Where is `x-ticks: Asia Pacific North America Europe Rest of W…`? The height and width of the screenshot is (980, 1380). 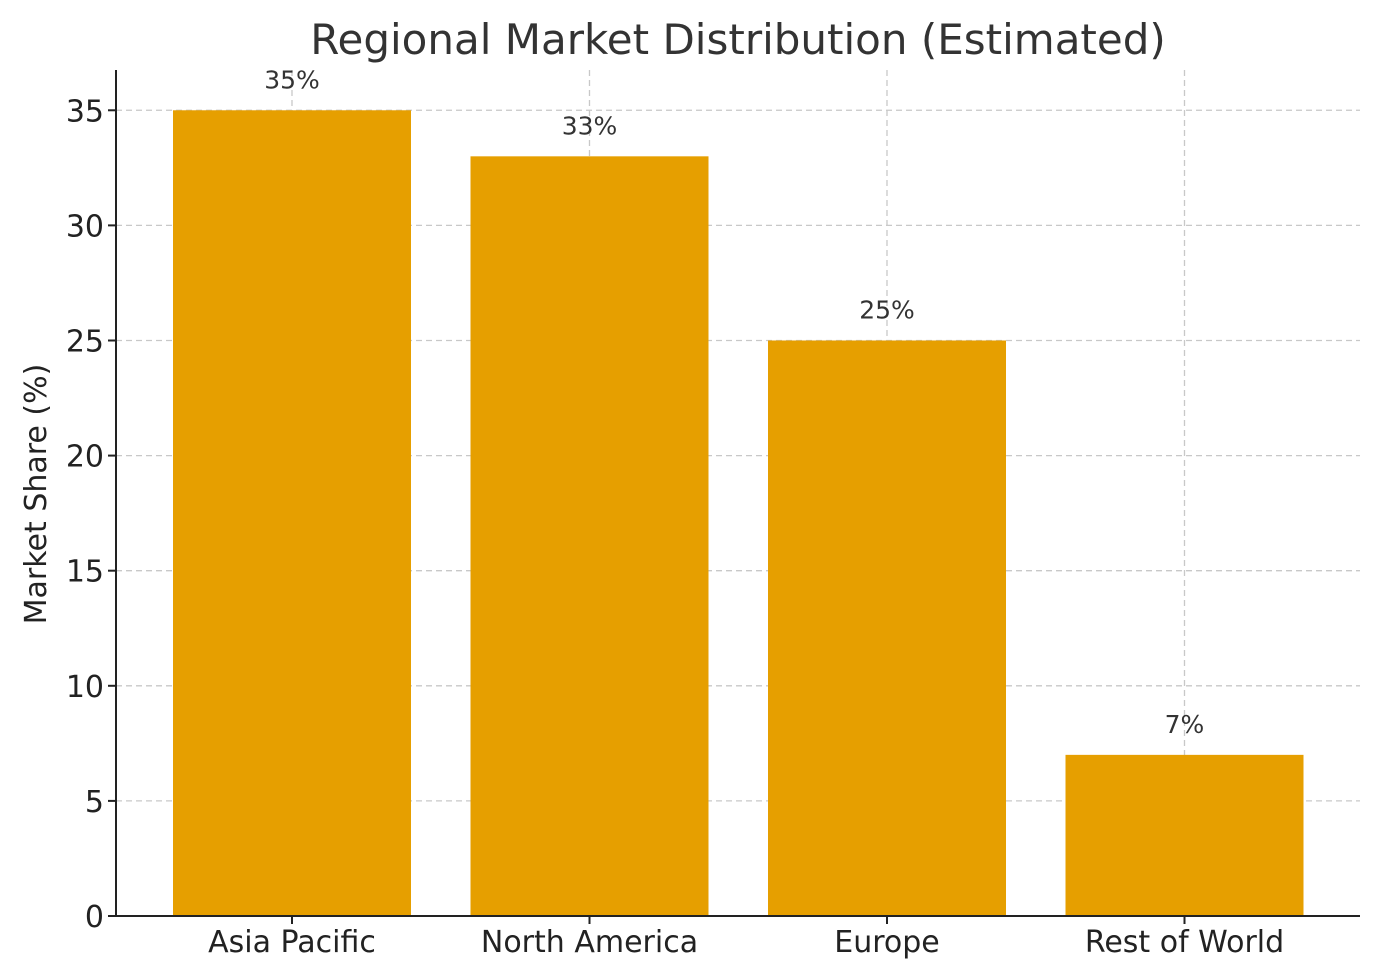
x-ticks: Asia Pacific North America Europe Rest of W… is located at coordinates (746, 938).